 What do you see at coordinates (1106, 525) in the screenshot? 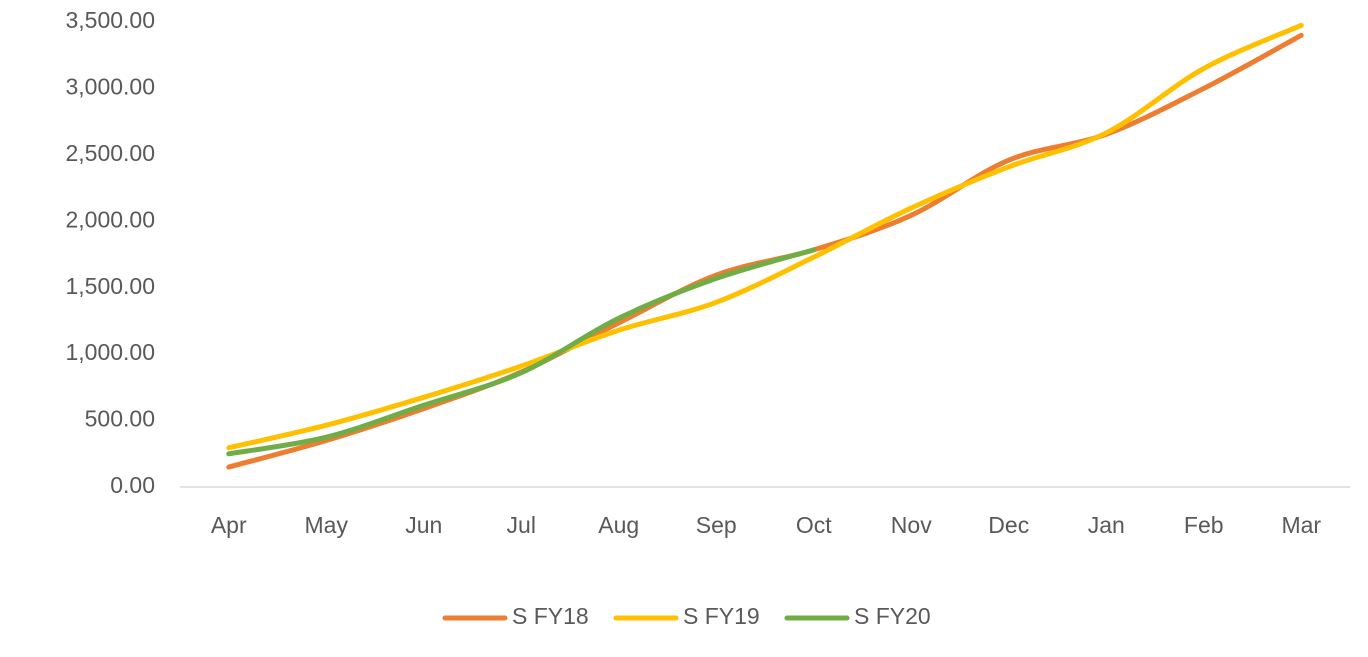
I see `x-tick-label: Jan` at bounding box center [1106, 525].